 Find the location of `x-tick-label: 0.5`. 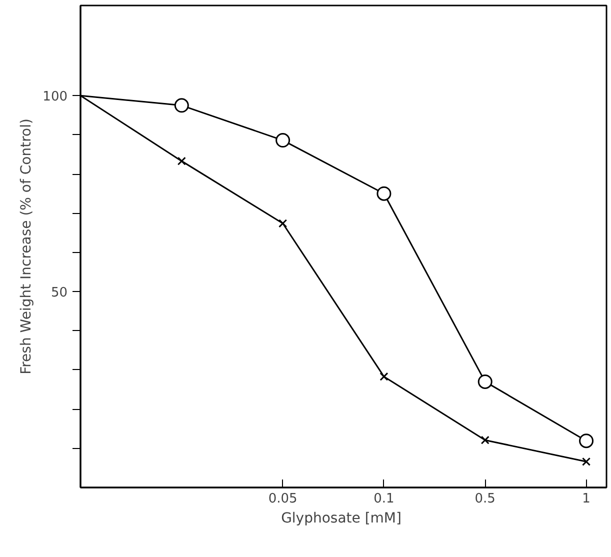

x-tick-label: 0.5 is located at coordinates (485, 499).